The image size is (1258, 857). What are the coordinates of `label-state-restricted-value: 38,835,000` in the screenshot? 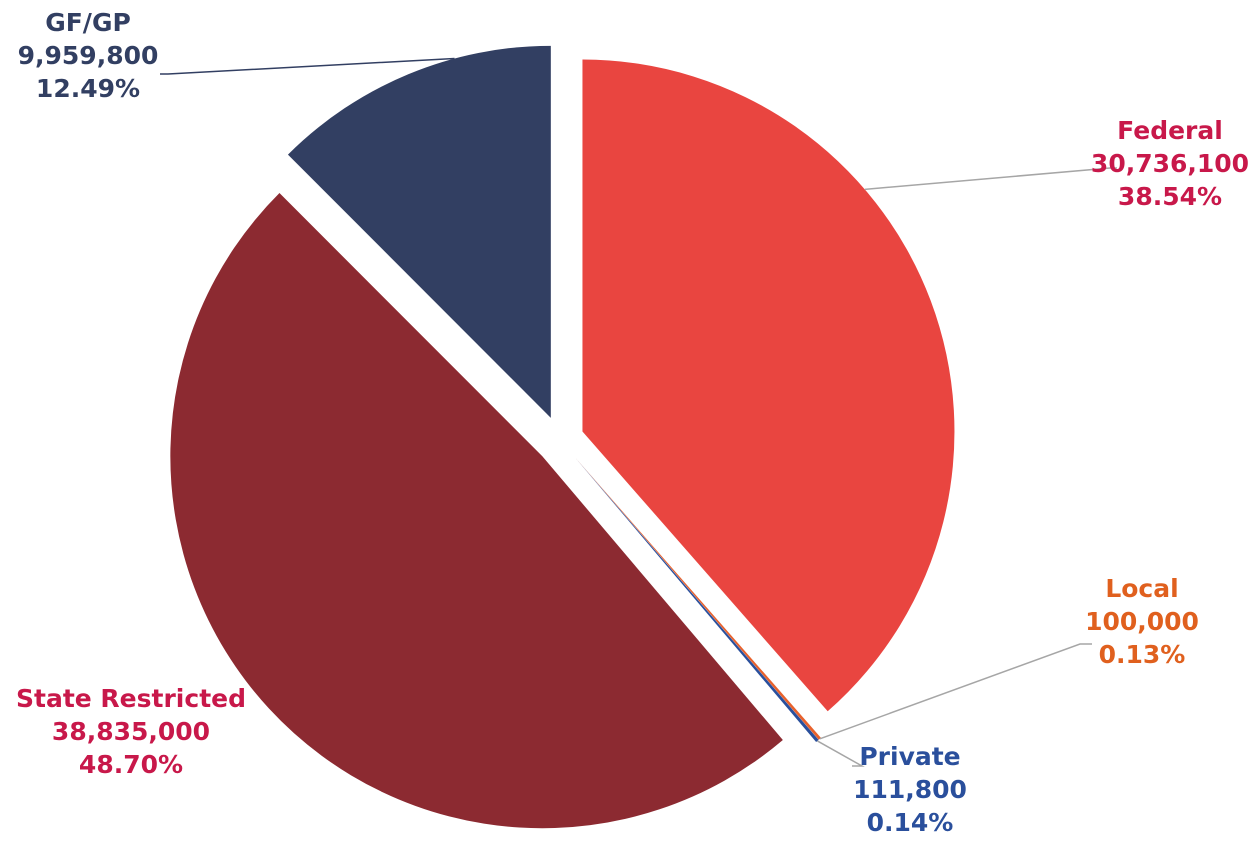 It's located at (131, 731).